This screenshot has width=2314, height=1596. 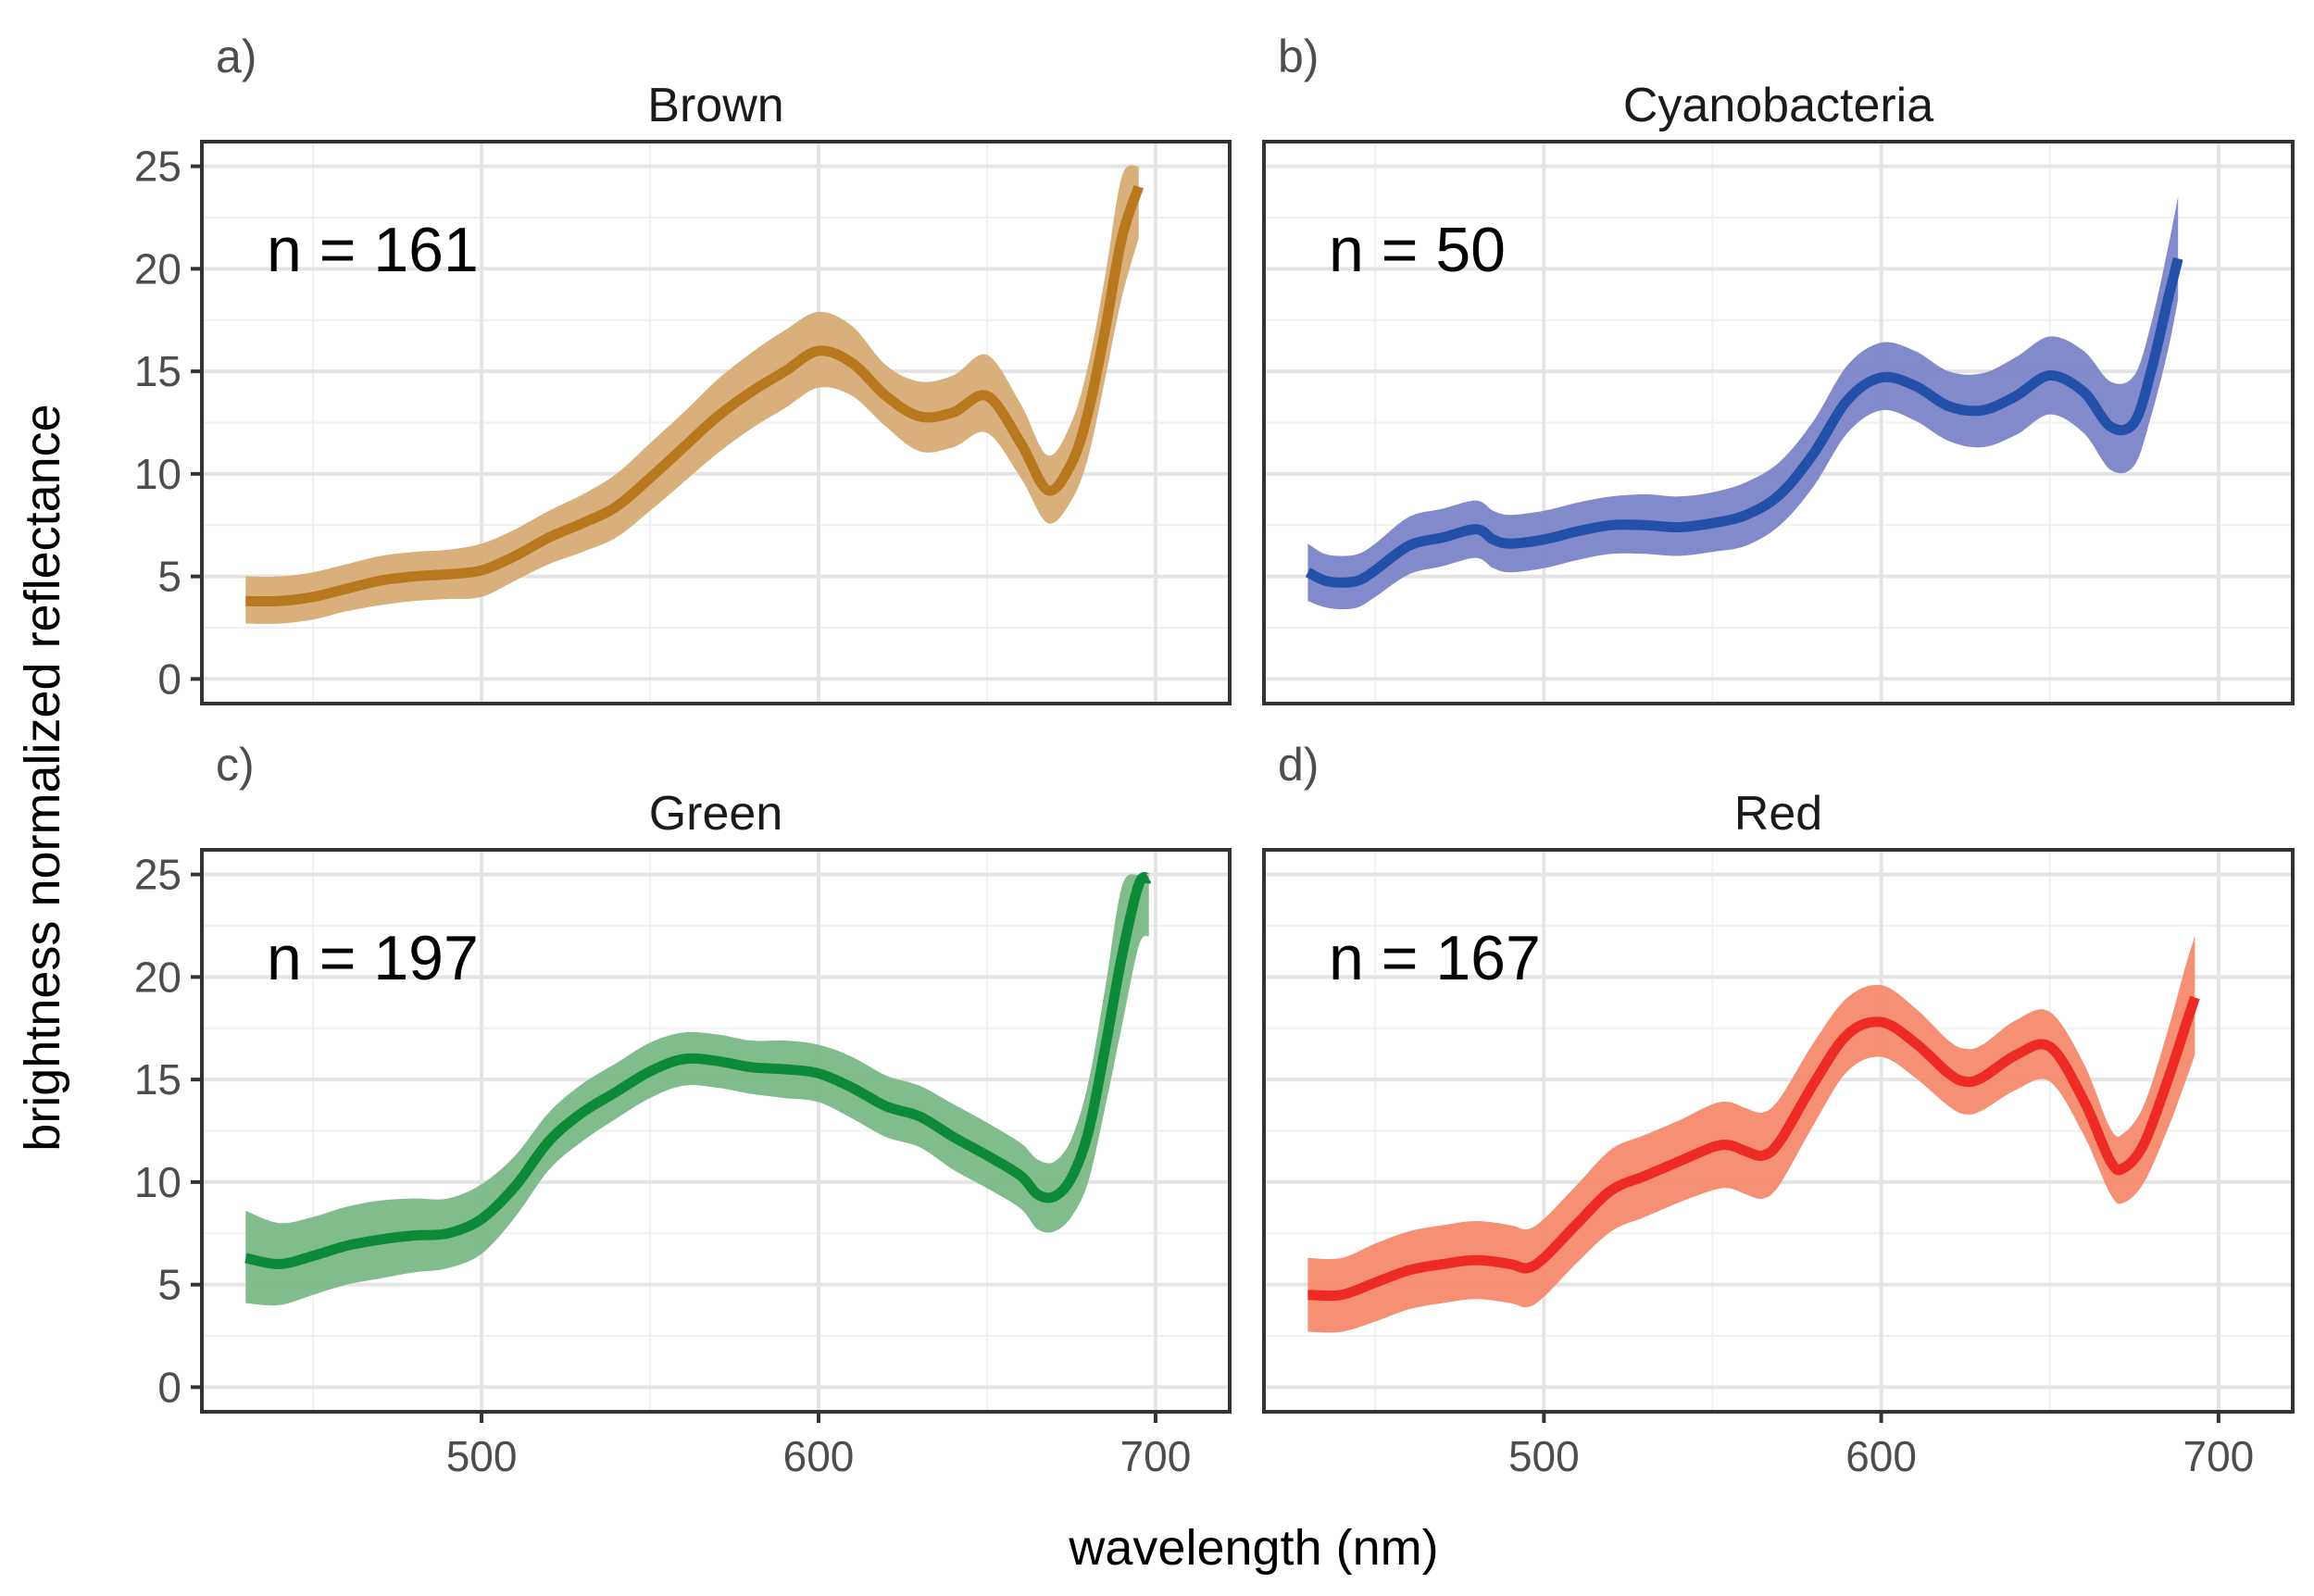 What do you see at coordinates (1778, 814) in the screenshot?
I see `panel-title: Red` at bounding box center [1778, 814].